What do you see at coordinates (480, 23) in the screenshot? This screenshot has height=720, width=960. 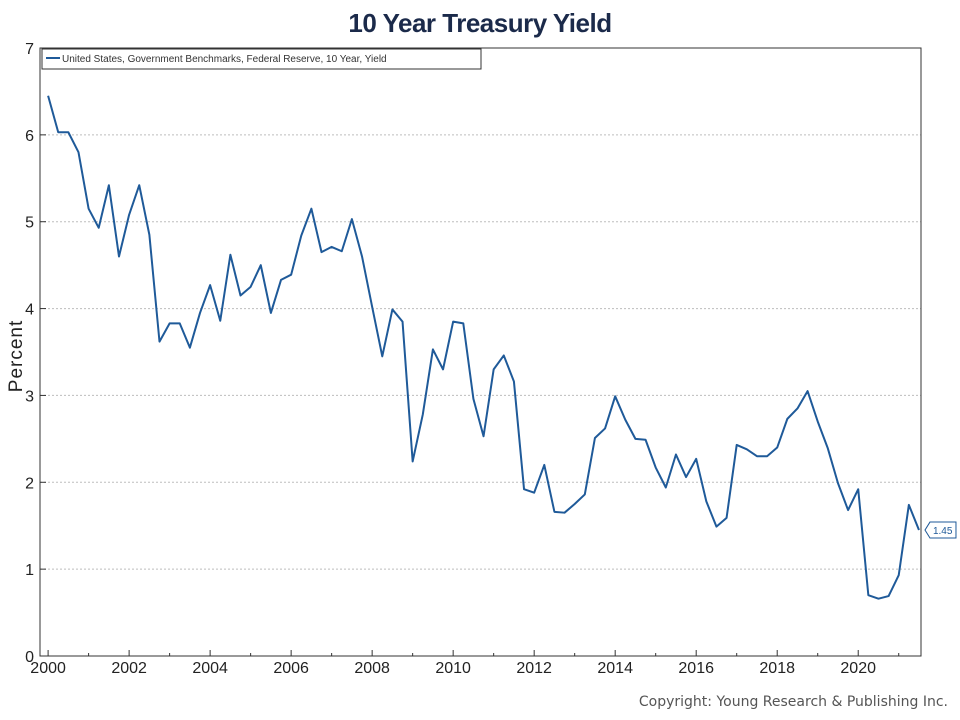 I see `chart-title: 10 Year Treasury Yield` at bounding box center [480, 23].